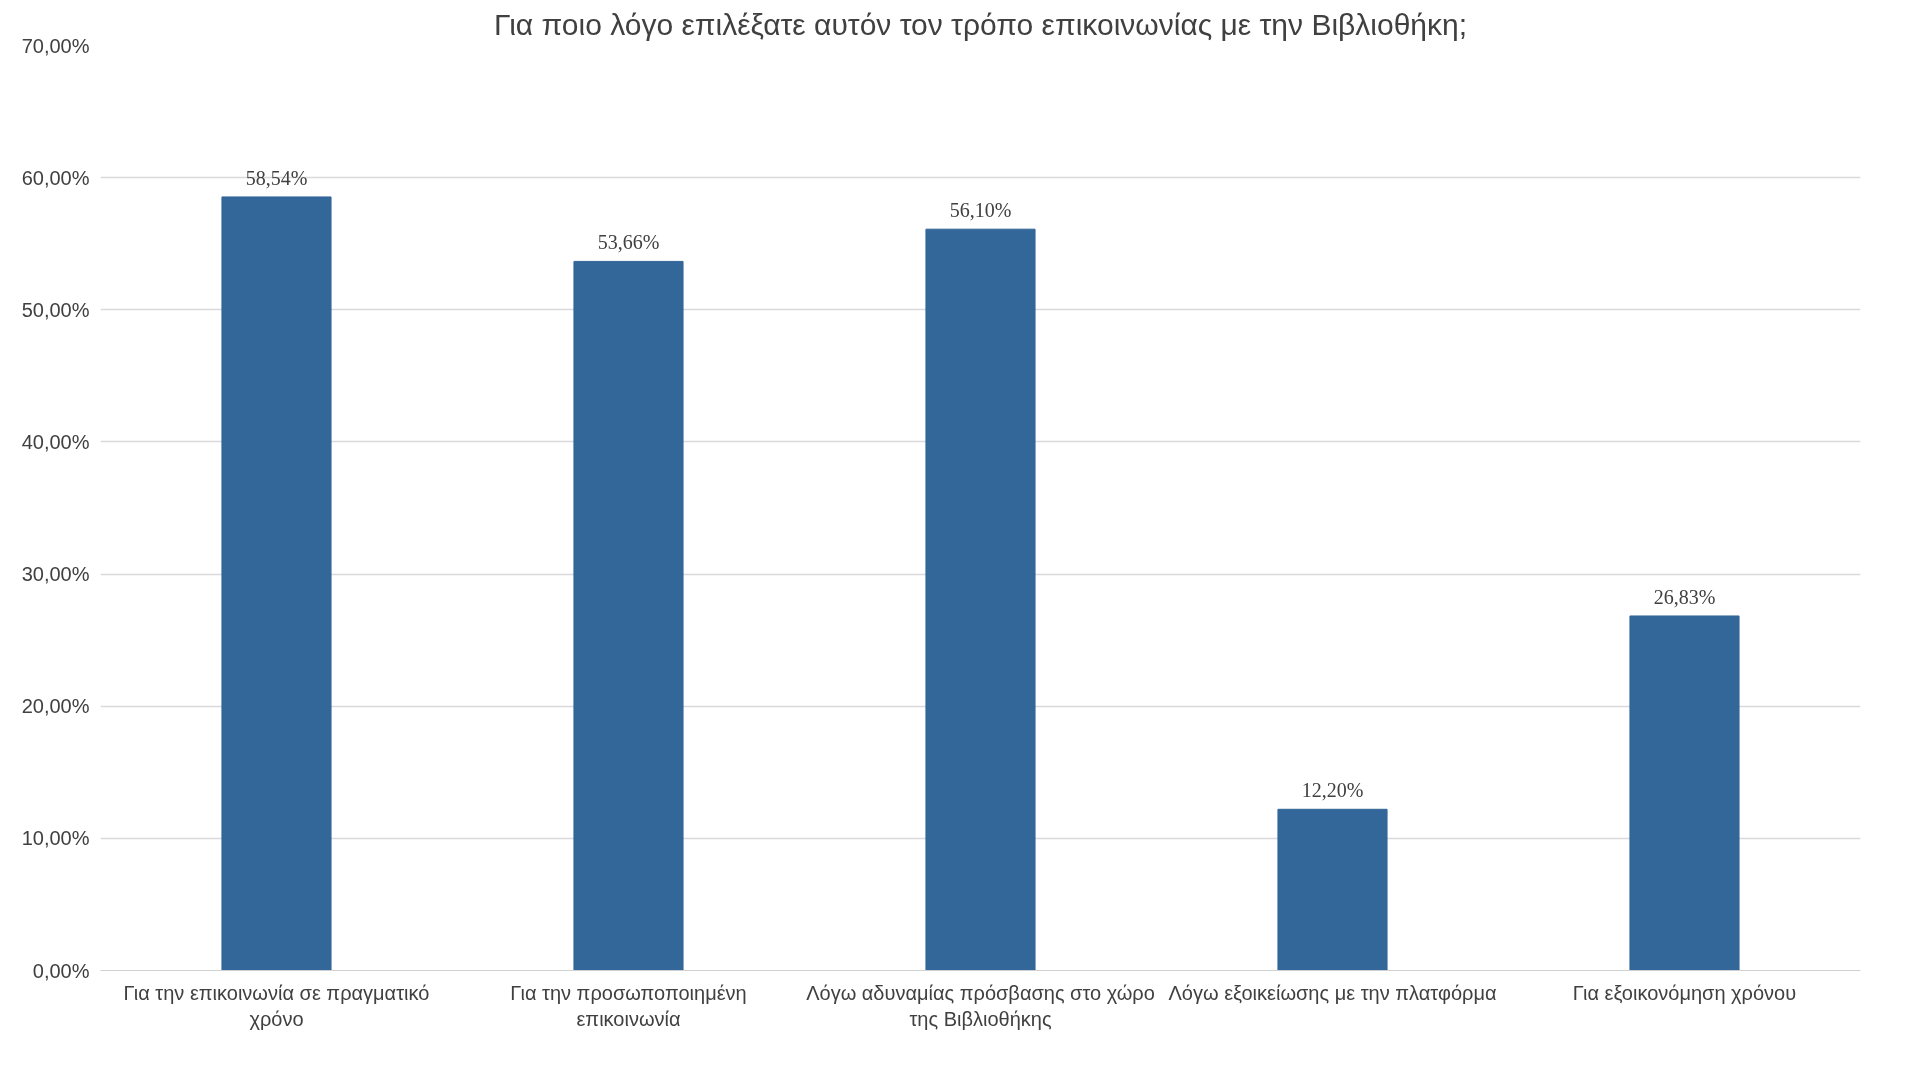 The width and height of the screenshot is (1920, 1080). What do you see at coordinates (628, 1005) in the screenshot?
I see `x-tick-label: Για την προσωποποιημένη επικοινωνία` at bounding box center [628, 1005].